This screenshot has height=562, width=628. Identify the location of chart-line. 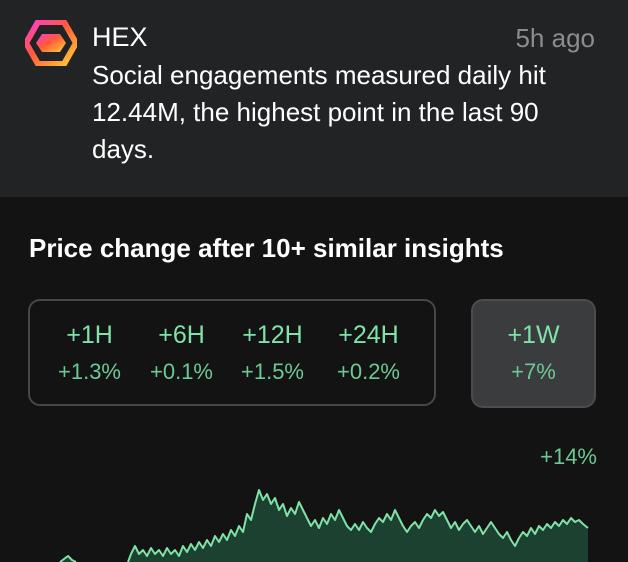
(324, 525).